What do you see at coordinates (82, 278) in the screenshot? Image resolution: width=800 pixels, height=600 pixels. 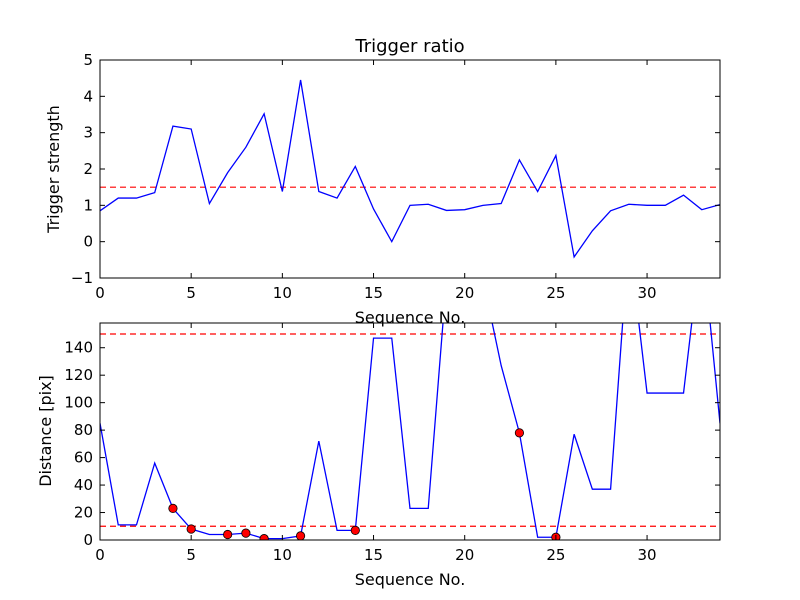 I see `top-y-tick-label: −1` at bounding box center [82, 278].